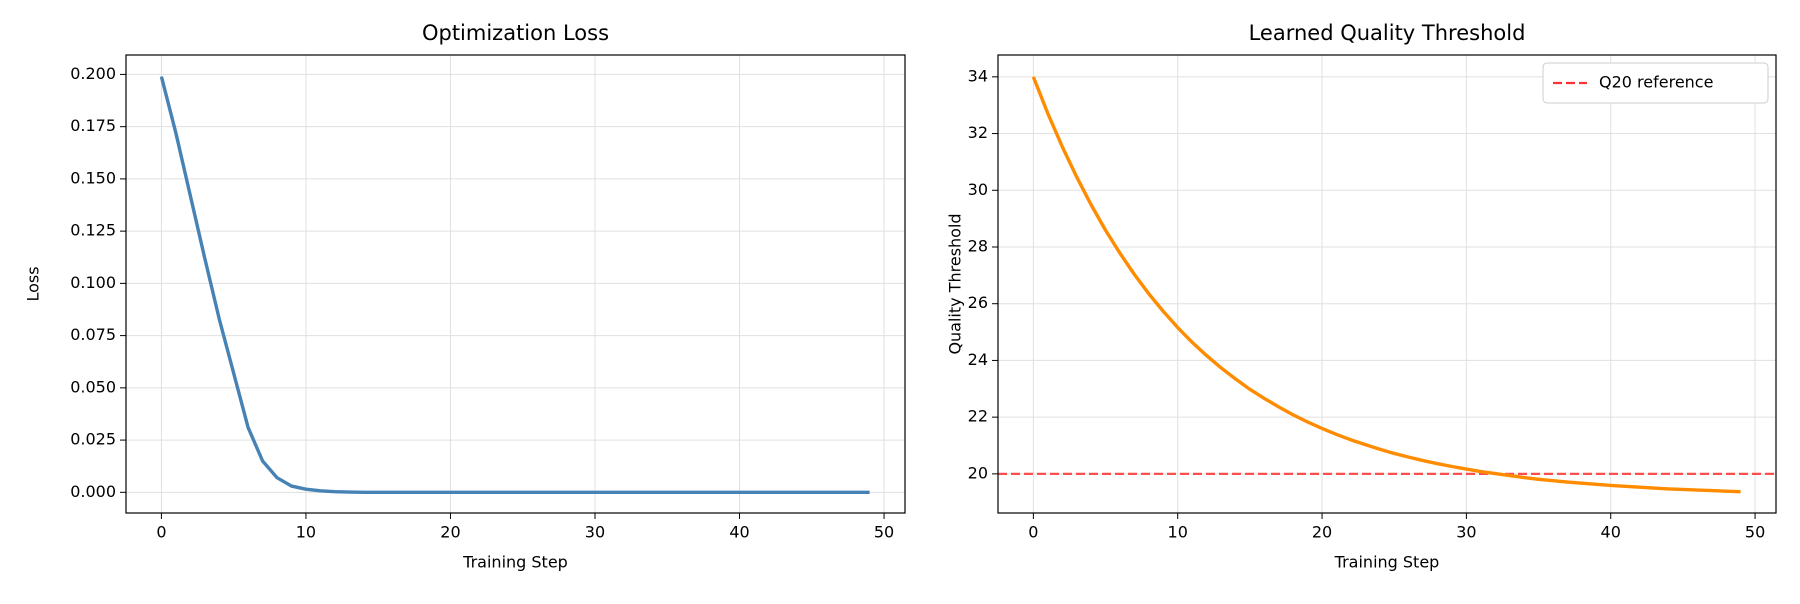  What do you see at coordinates (93, 73) in the screenshot?
I see `y-tick-label: 0.200` at bounding box center [93, 73].